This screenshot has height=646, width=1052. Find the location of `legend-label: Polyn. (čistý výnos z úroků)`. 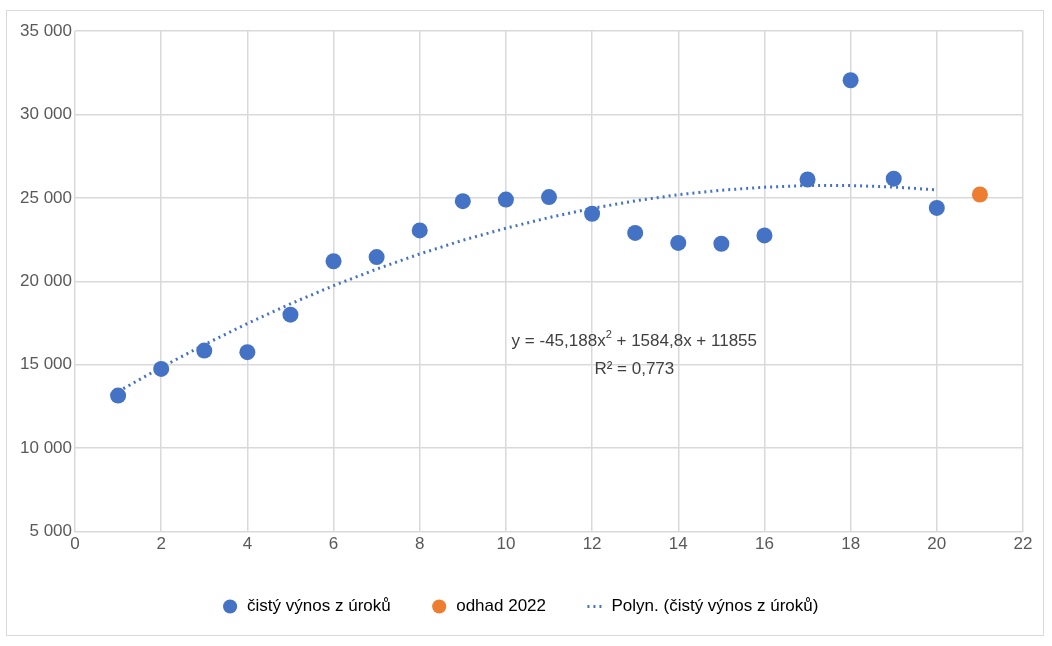

legend-label: Polyn. (čistý výnos z úroků) is located at coordinates (715, 606).